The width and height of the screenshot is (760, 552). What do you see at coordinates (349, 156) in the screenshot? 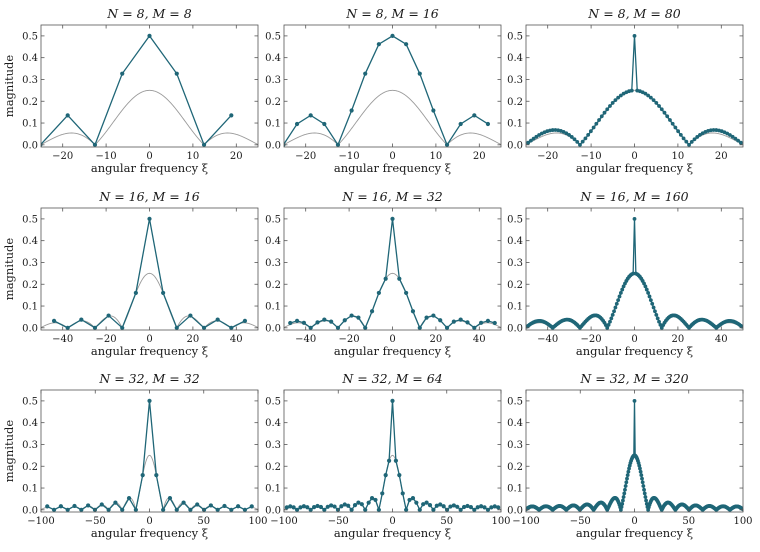
I see `x-tick-label: −10` at bounding box center [349, 156].